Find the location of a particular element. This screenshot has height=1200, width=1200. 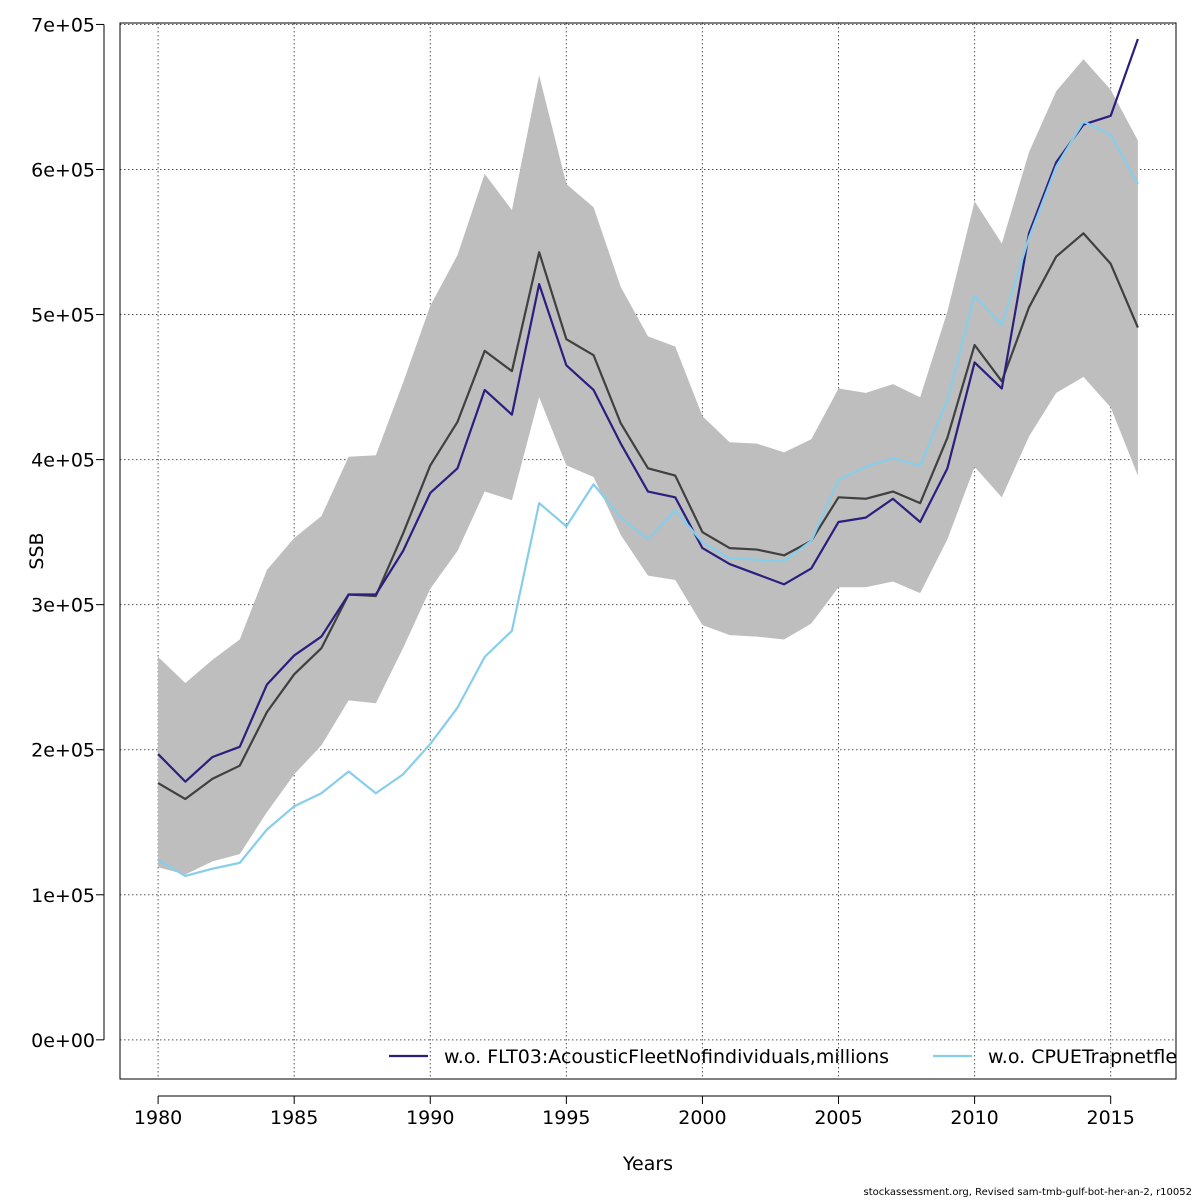

x-tick-label: 2015 is located at coordinates (1111, 1118).